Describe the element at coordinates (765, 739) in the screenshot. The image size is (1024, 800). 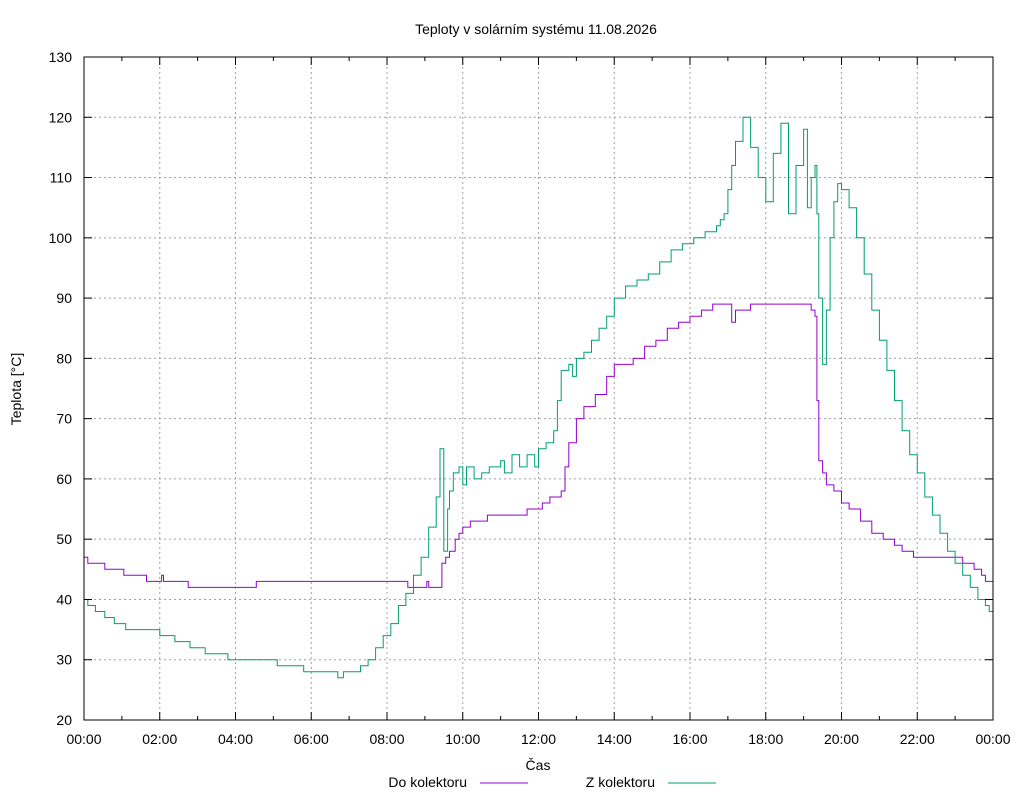
I see `x-tick-label: 18:00` at that location.